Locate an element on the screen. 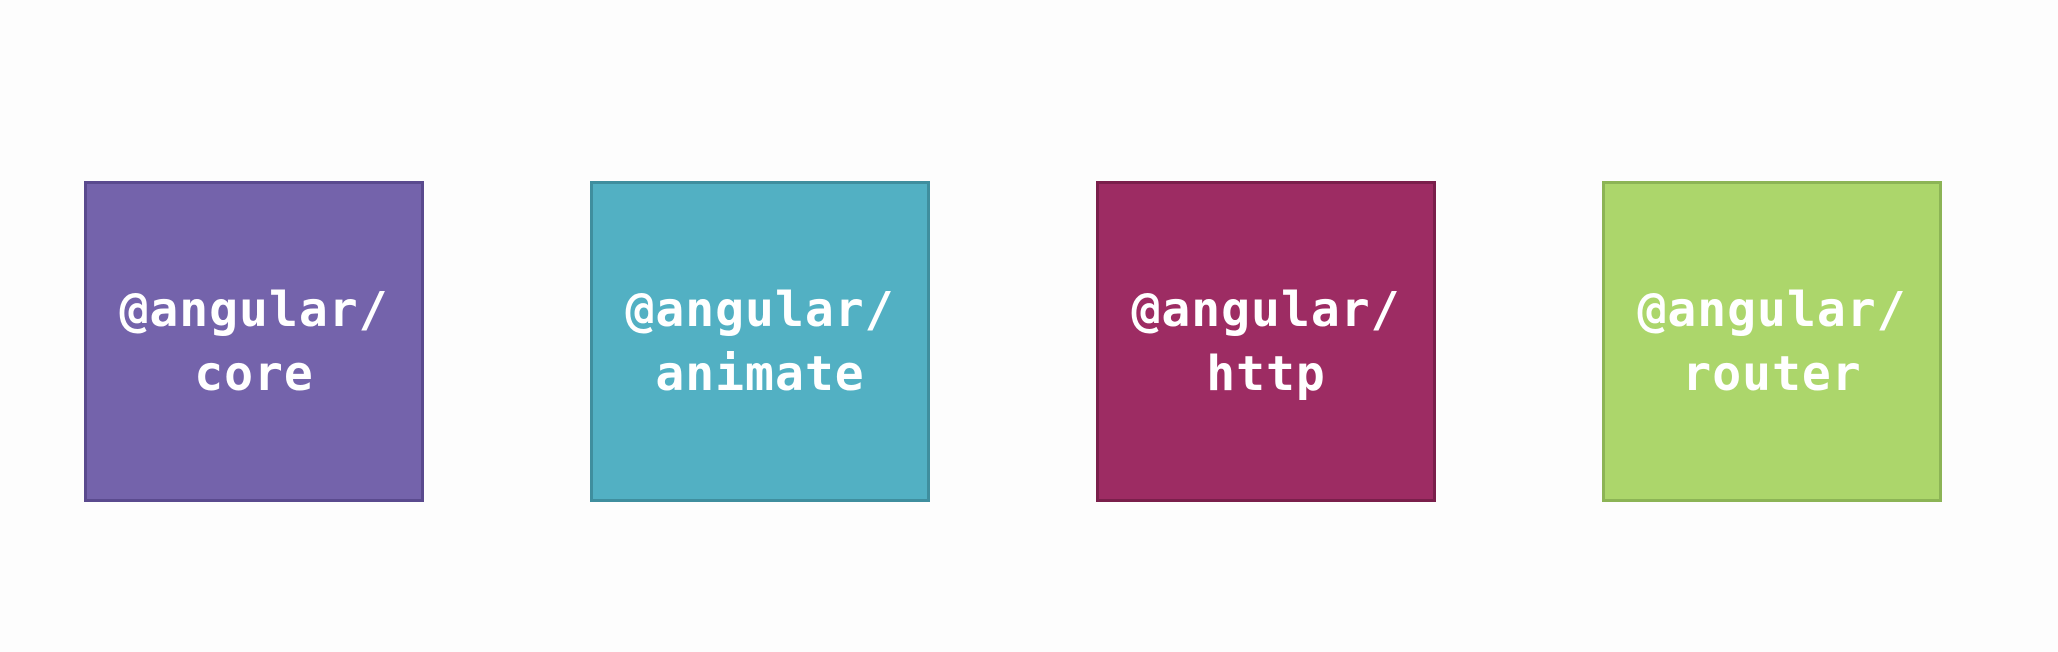 Image resolution: width=2058 pixels, height=652 pixels. module-box-core: @angular/ core is located at coordinates (254, 341).